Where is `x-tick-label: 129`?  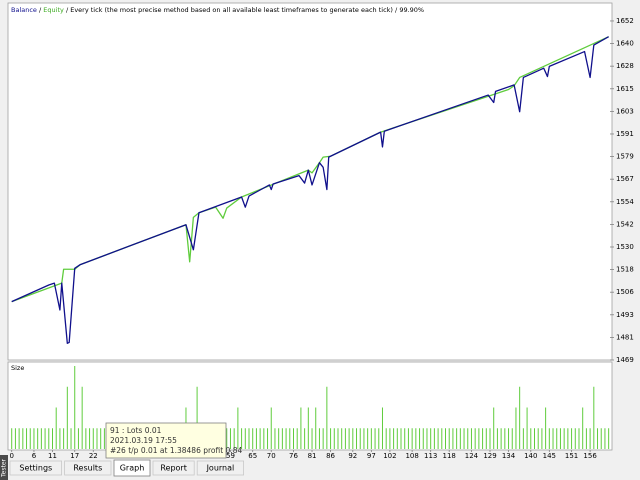
x-tick-label: 129 is located at coordinates (489, 456).